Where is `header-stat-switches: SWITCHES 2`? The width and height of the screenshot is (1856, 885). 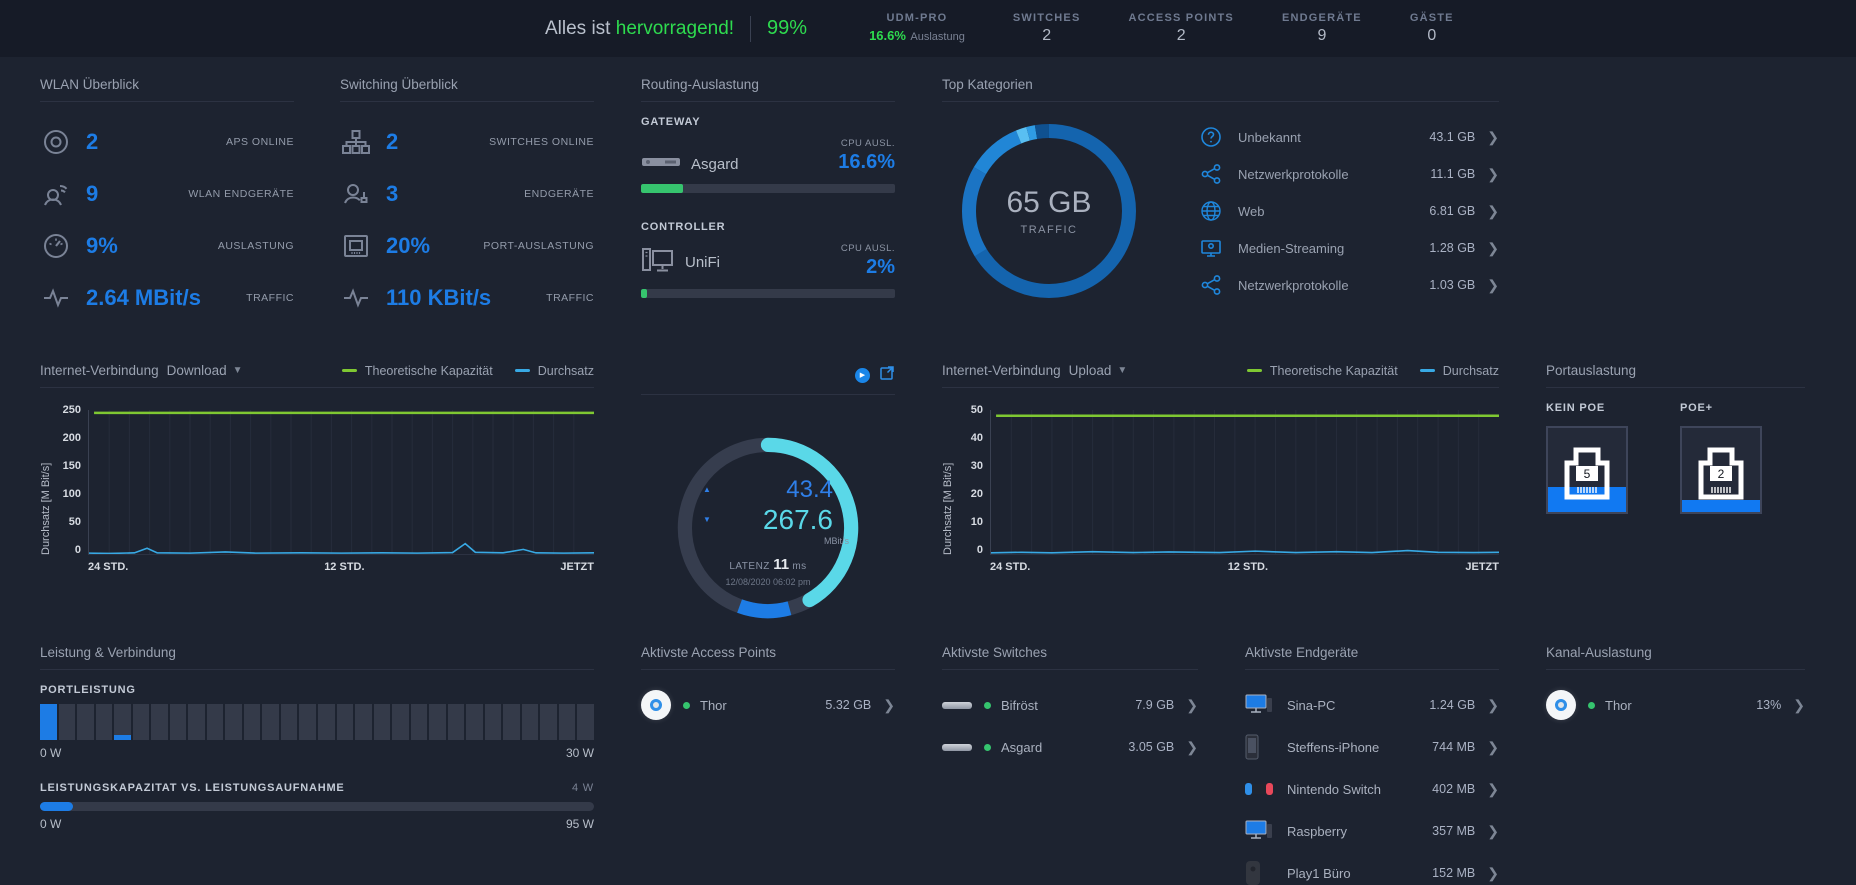
header-stat-switches: SWITCHES 2 is located at coordinates (1047, 28).